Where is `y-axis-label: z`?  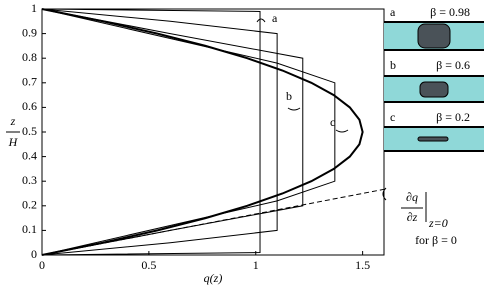 y-axis-label: z is located at coordinates (13, 121).